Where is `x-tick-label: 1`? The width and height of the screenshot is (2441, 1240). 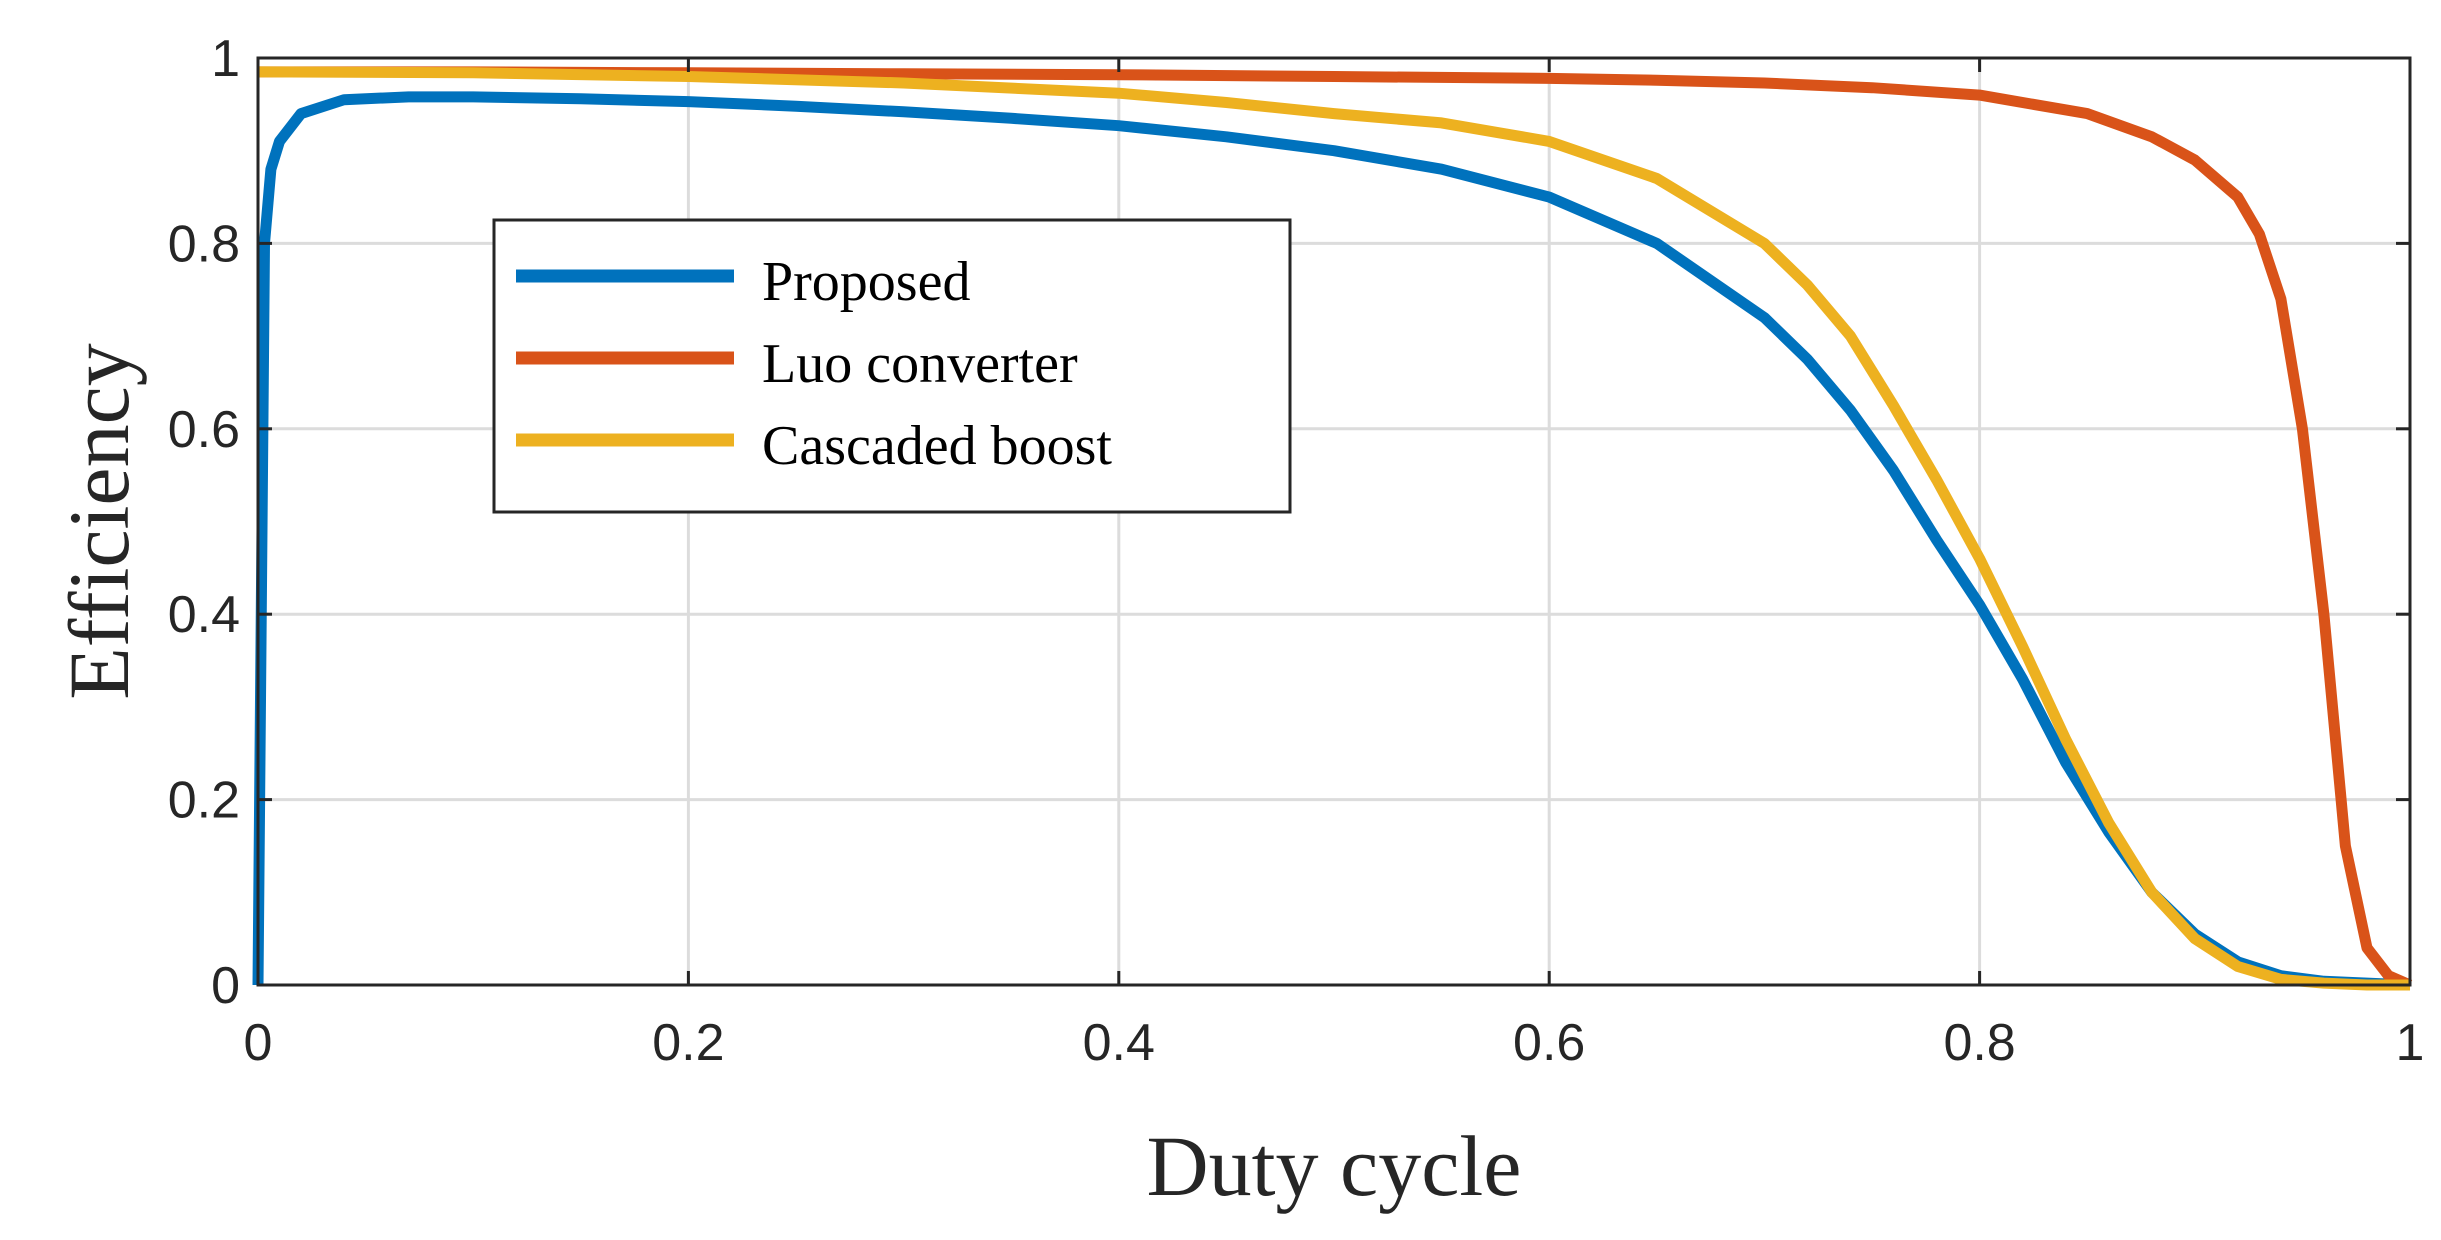 x-tick-label: 1 is located at coordinates (2410, 1043).